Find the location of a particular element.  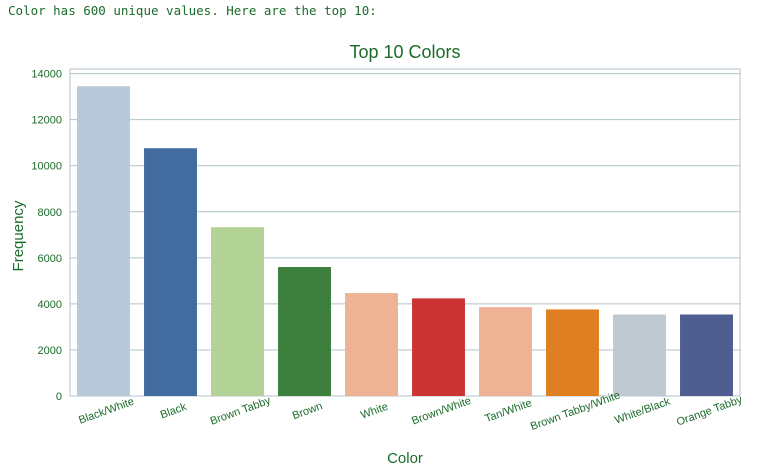

x-tick-label: Brown Tabby is located at coordinates (241, 411).